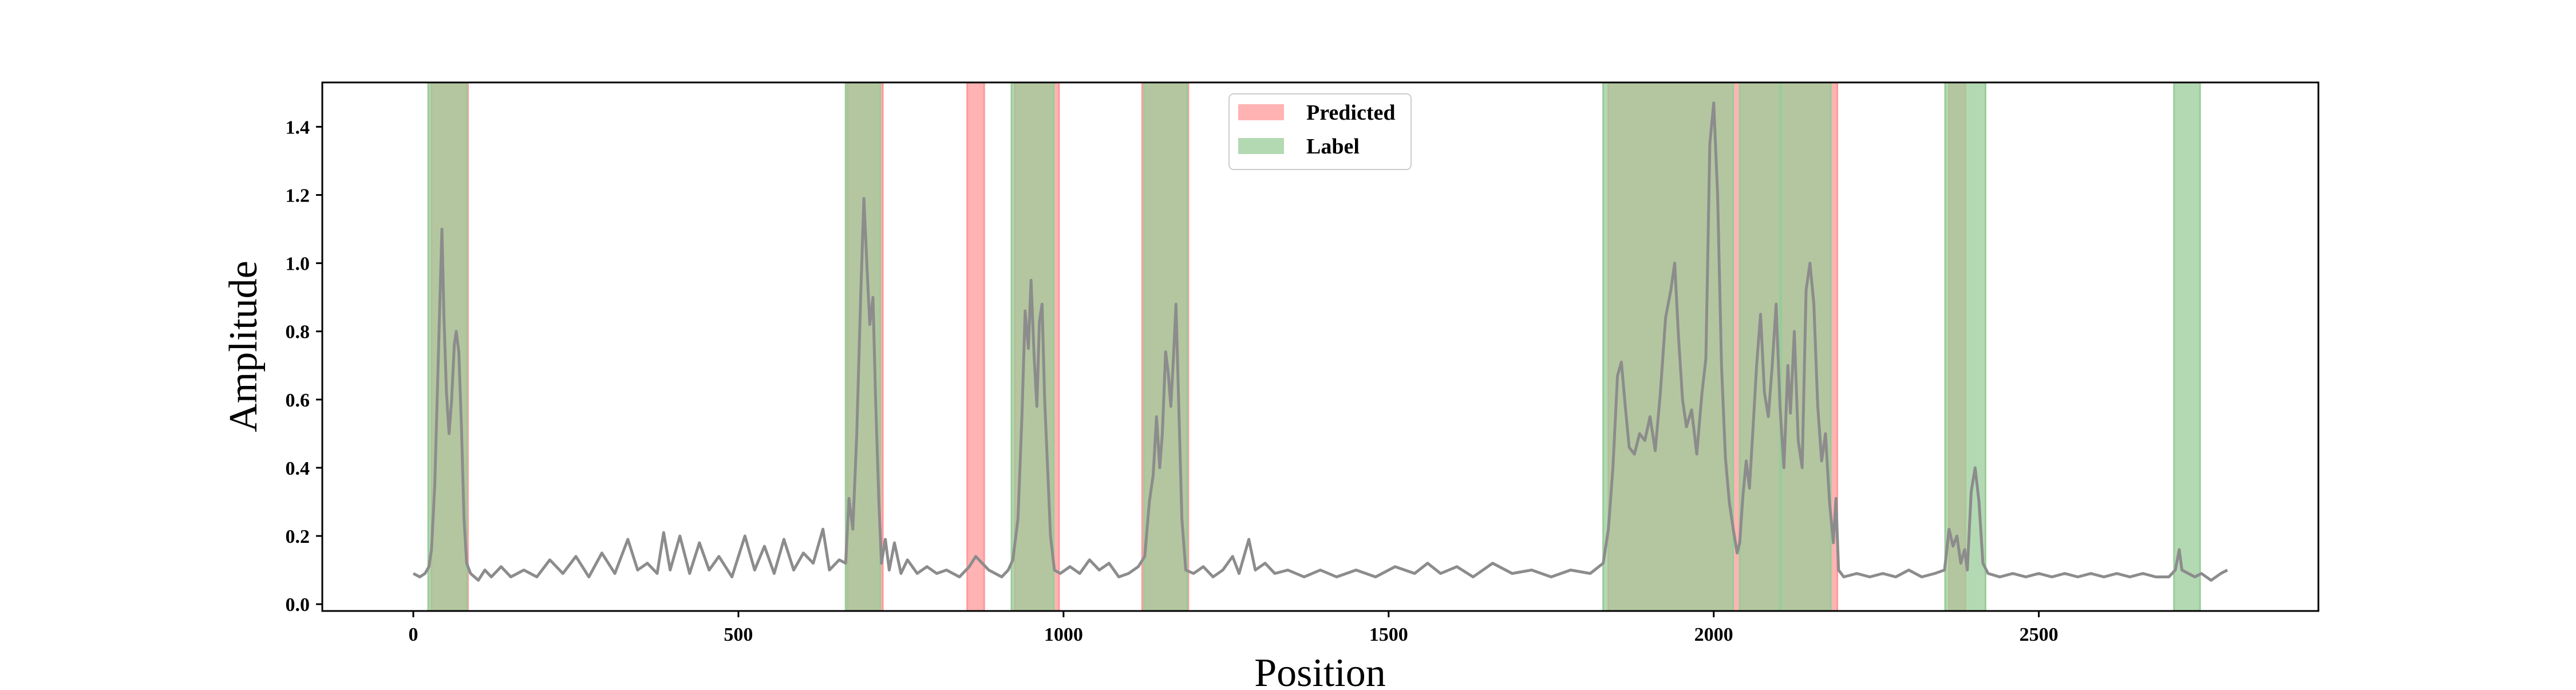 This screenshot has height=690, width=2576. What do you see at coordinates (1261, 112) in the screenshot?
I see `legend-swatch-predicted` at bounding box center [1261, 112].